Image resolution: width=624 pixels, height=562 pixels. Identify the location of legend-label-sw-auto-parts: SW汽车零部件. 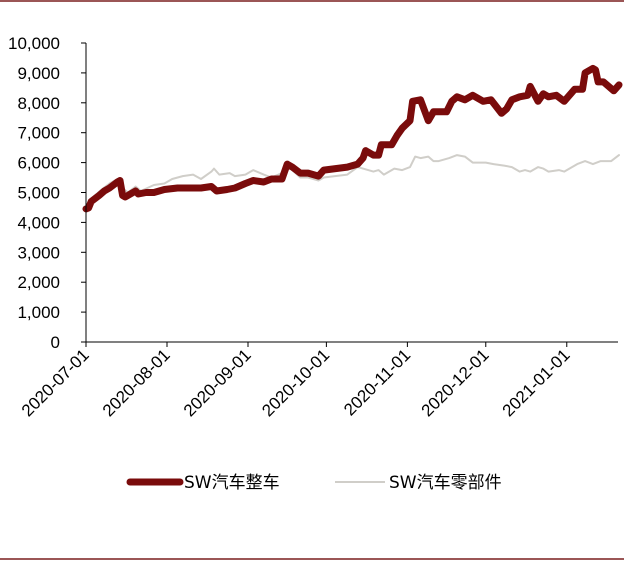
(445, 483).